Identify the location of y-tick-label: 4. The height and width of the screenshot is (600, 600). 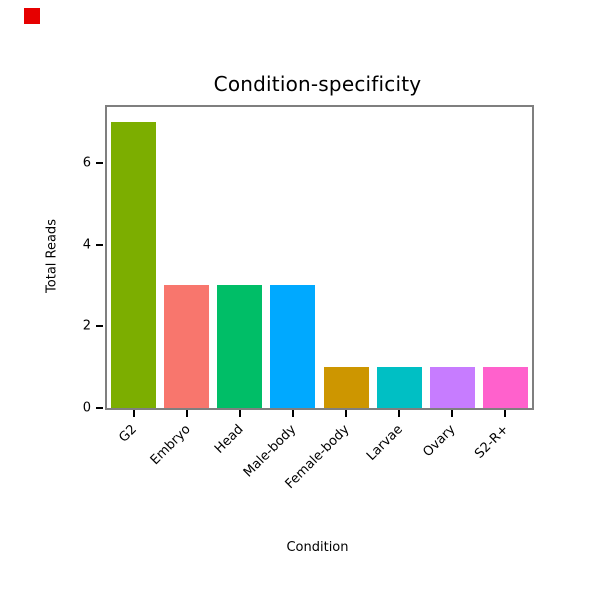
(86, 245).